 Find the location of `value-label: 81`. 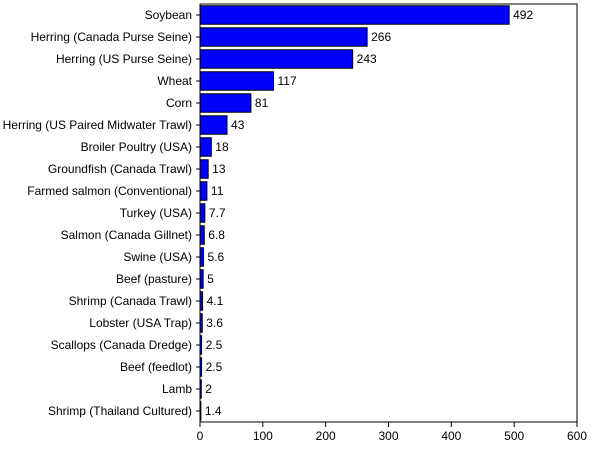

value-label: 81 is located at coordinates (262, 103).